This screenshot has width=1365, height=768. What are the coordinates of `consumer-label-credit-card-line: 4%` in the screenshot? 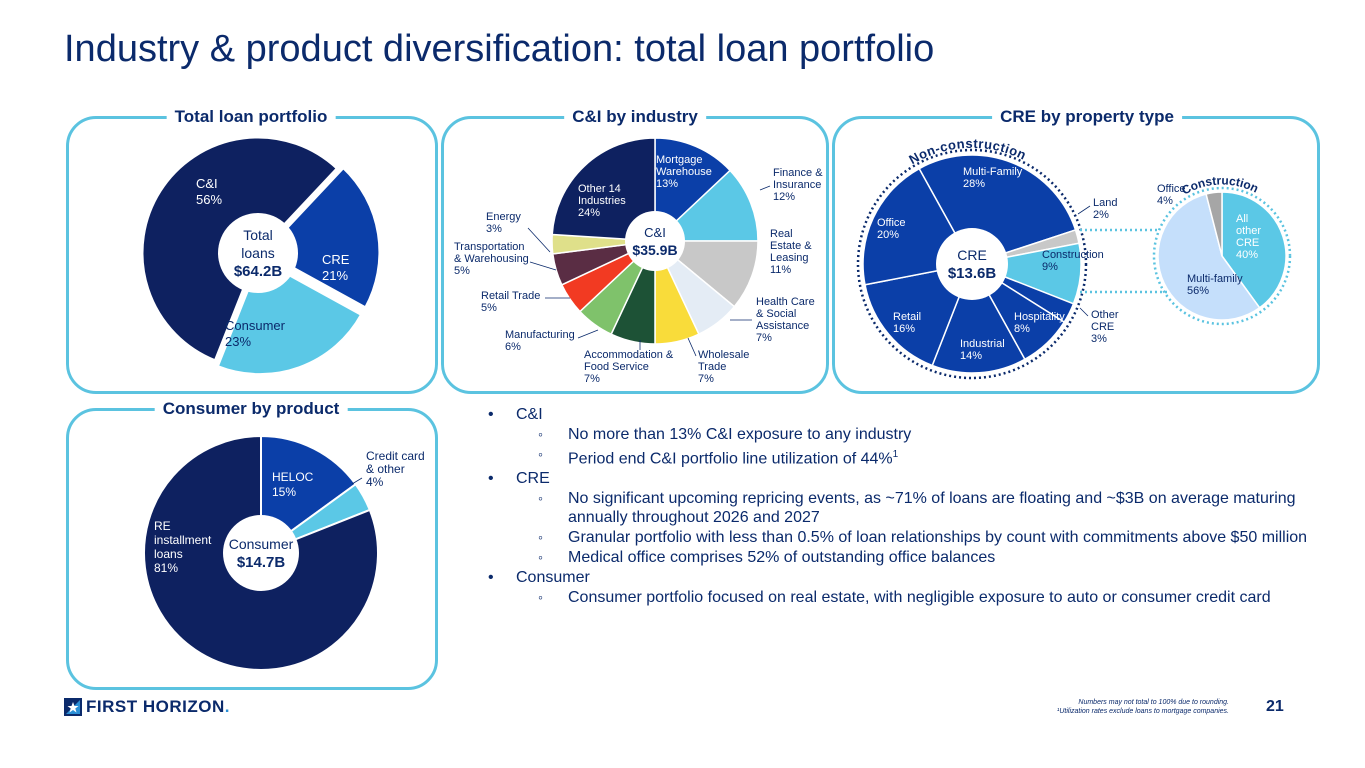 It's located at (375, 482).